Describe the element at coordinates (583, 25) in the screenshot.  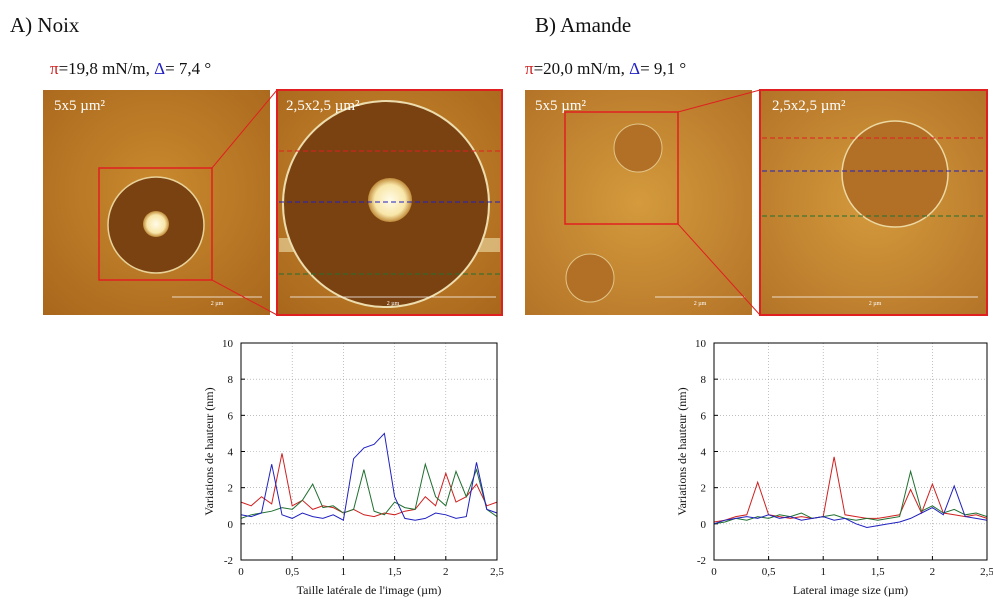
I see `panel-title: B) Amande` at that location.